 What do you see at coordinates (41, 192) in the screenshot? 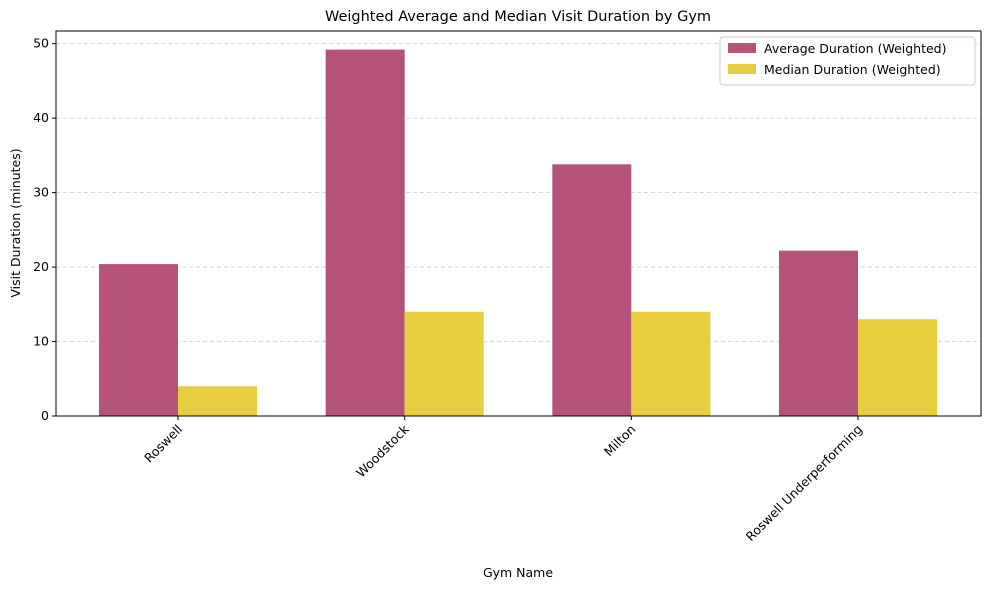
I see `y-tick-label: 30` at bounding box center [41, 192].